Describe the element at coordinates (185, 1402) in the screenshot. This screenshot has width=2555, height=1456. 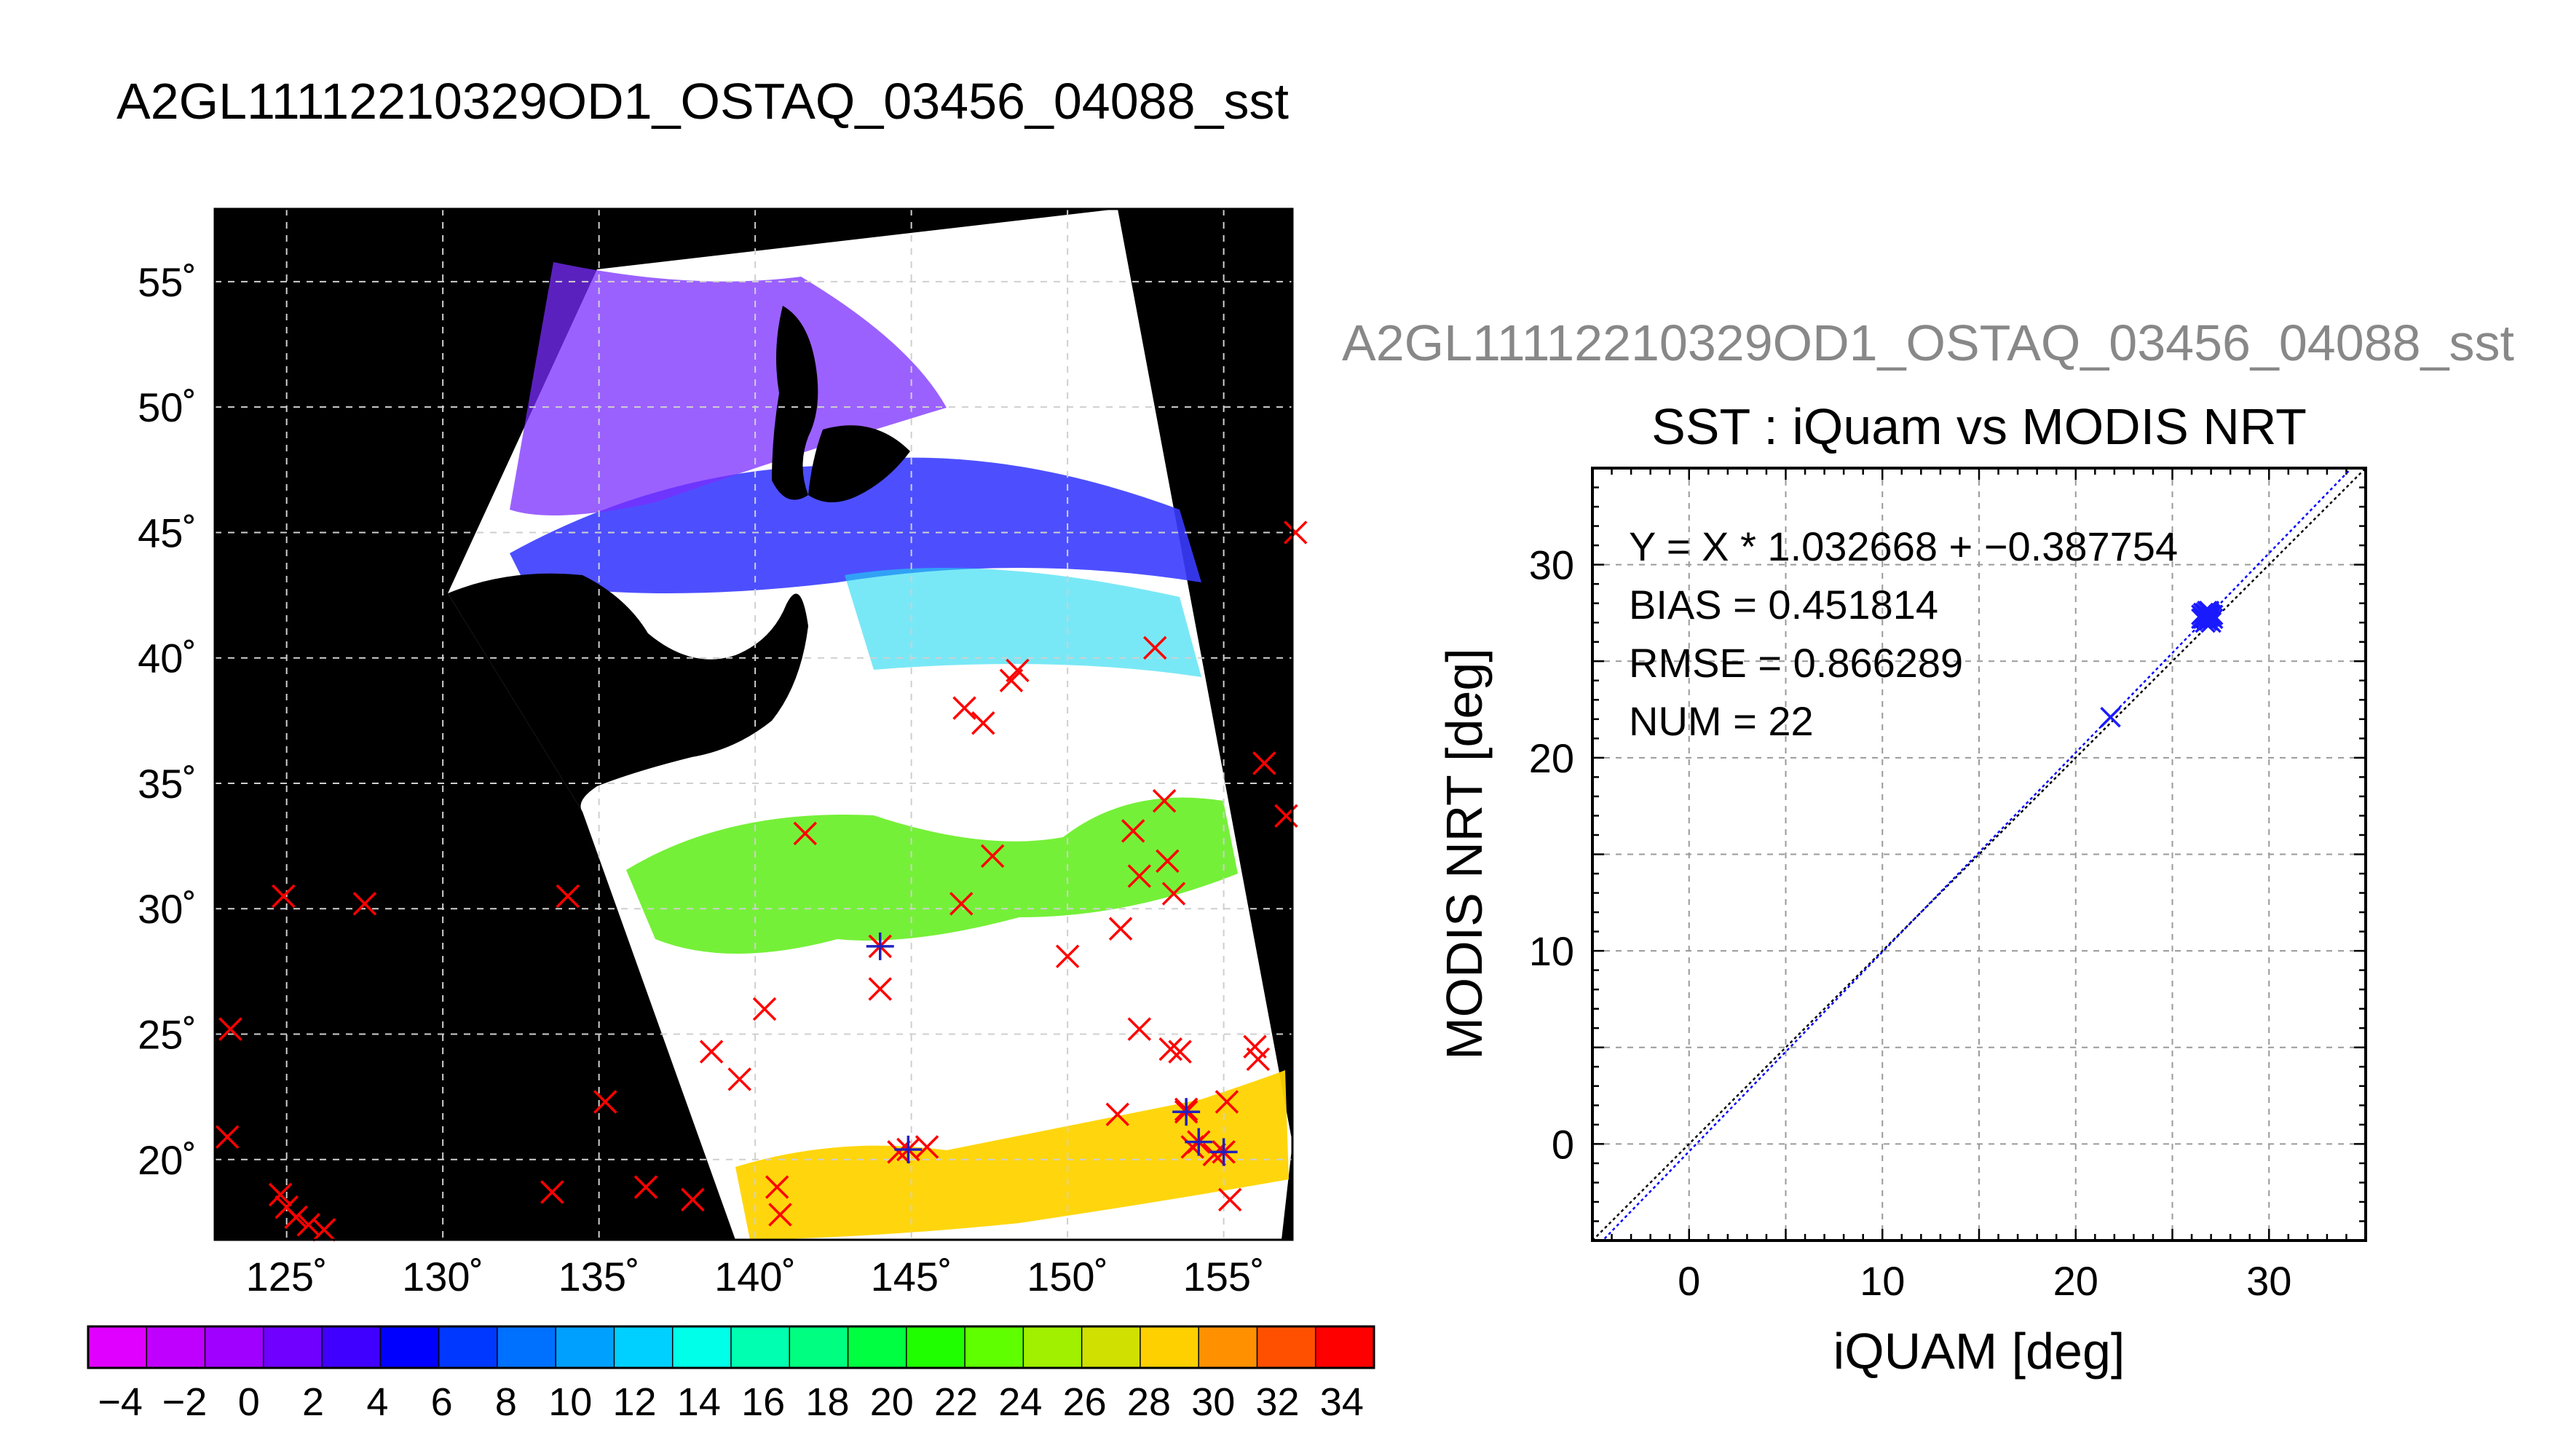
I see `colorbar-tick-label: −2` at that location.